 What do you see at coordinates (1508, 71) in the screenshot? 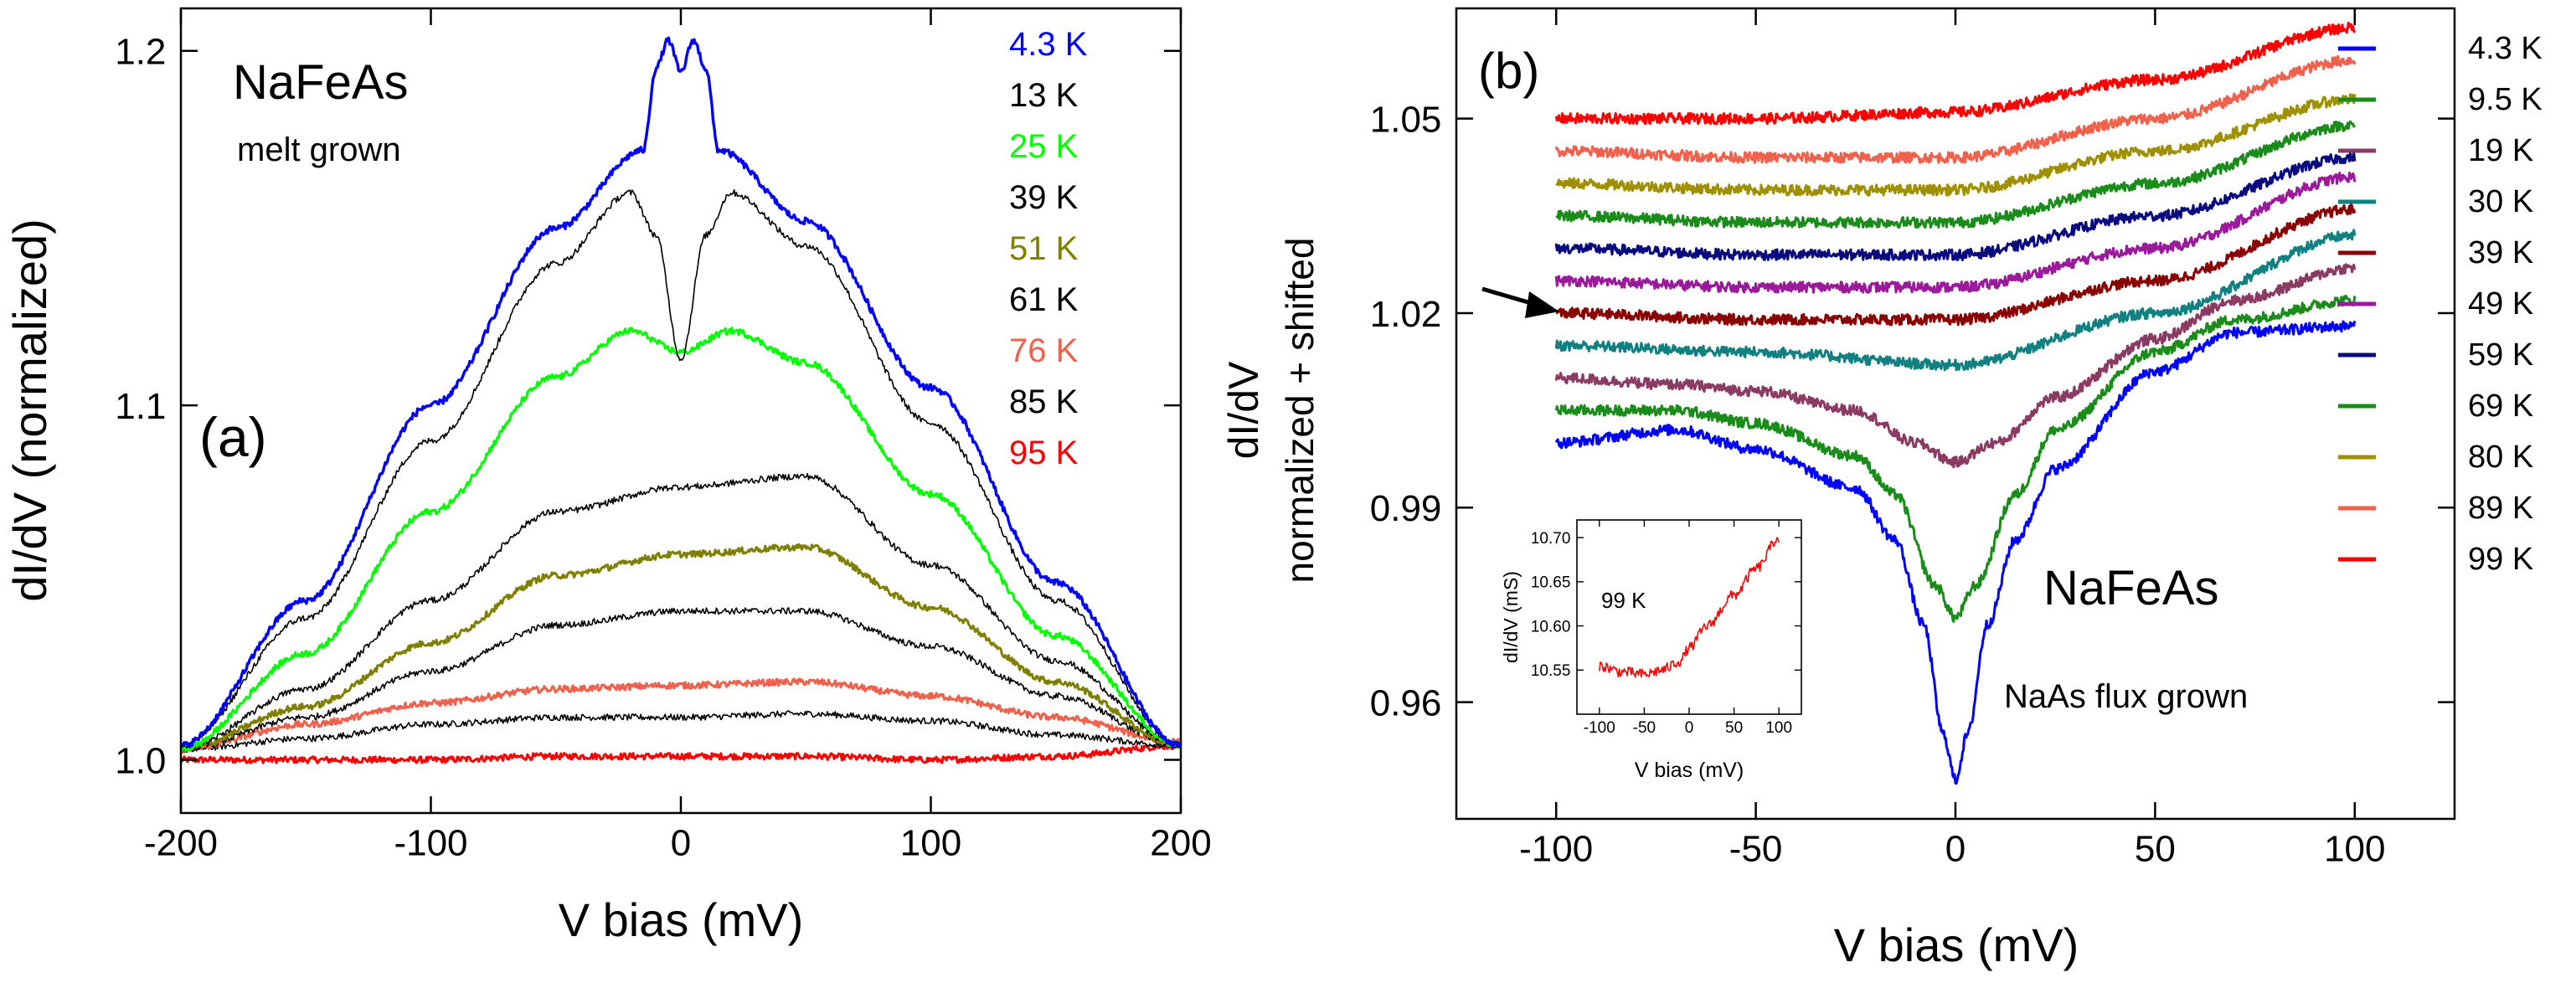
I see `panel-b-label: (b)` at bounding box center [1508, 71].